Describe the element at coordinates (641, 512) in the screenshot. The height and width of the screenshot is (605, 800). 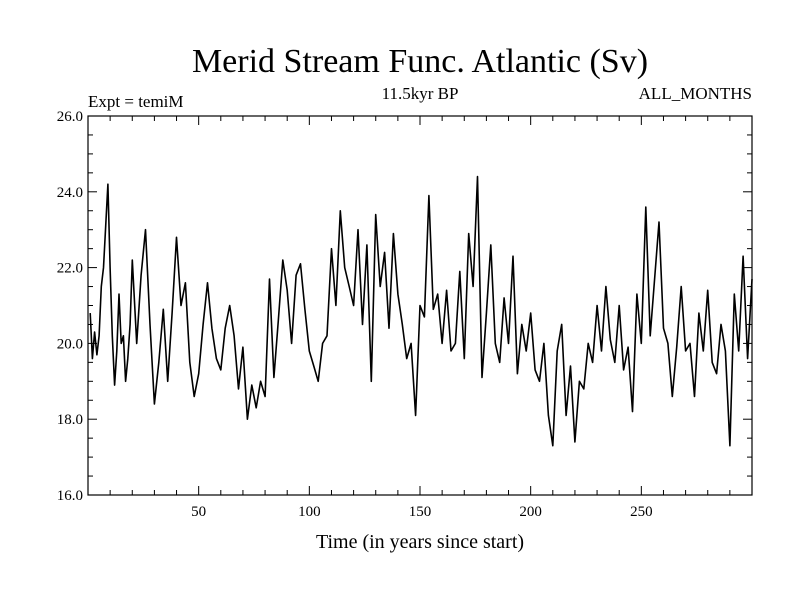
I see `x-tick-label: 250` at that location.